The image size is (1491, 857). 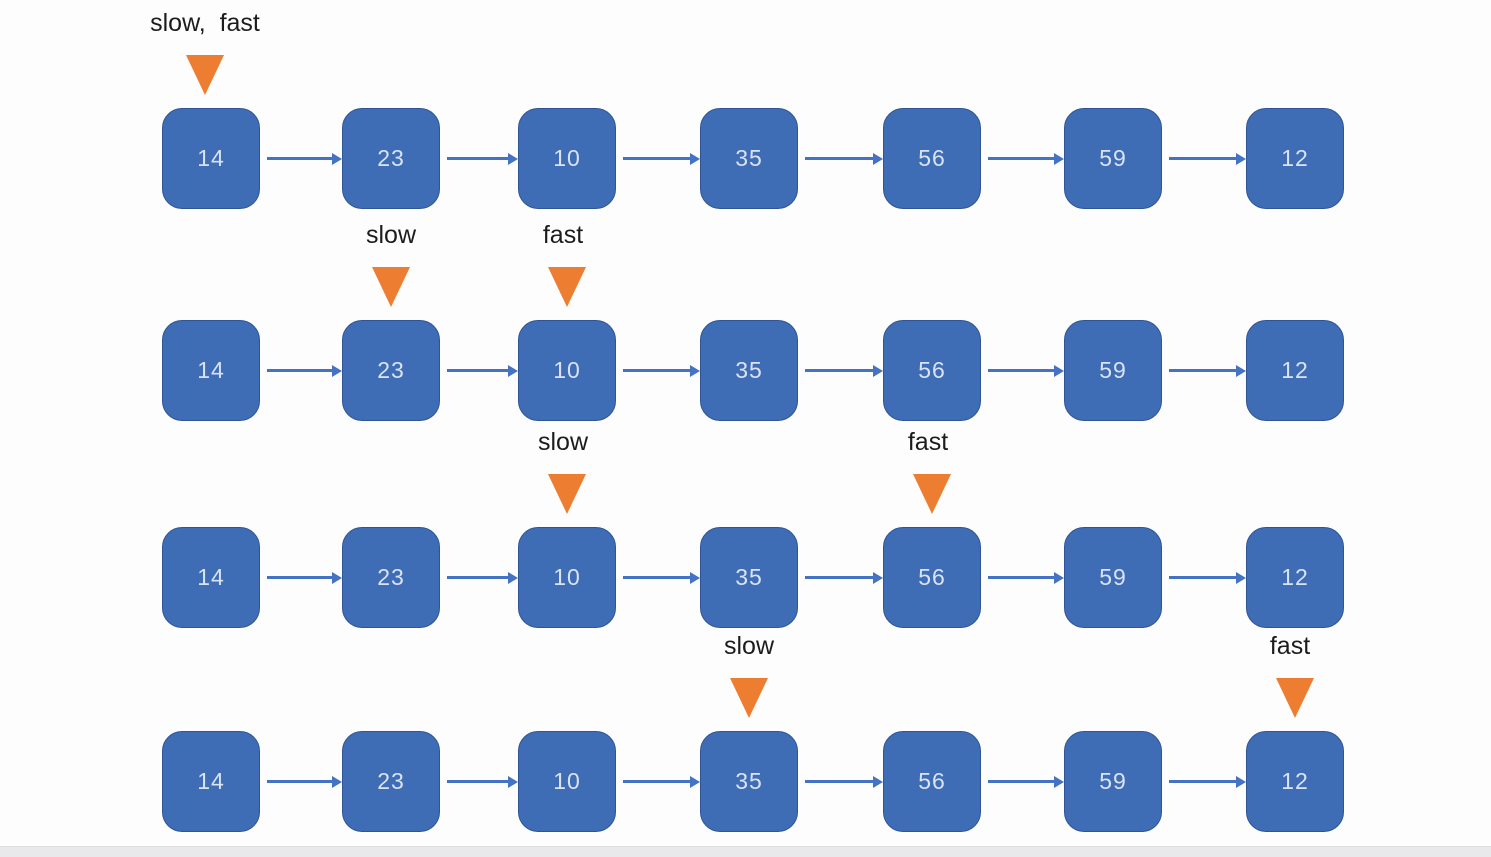 What do you see at coordinates (205, 23) in the screenshot?
I see `pointer-label: slow, fast` at bounding box center [205, 23].